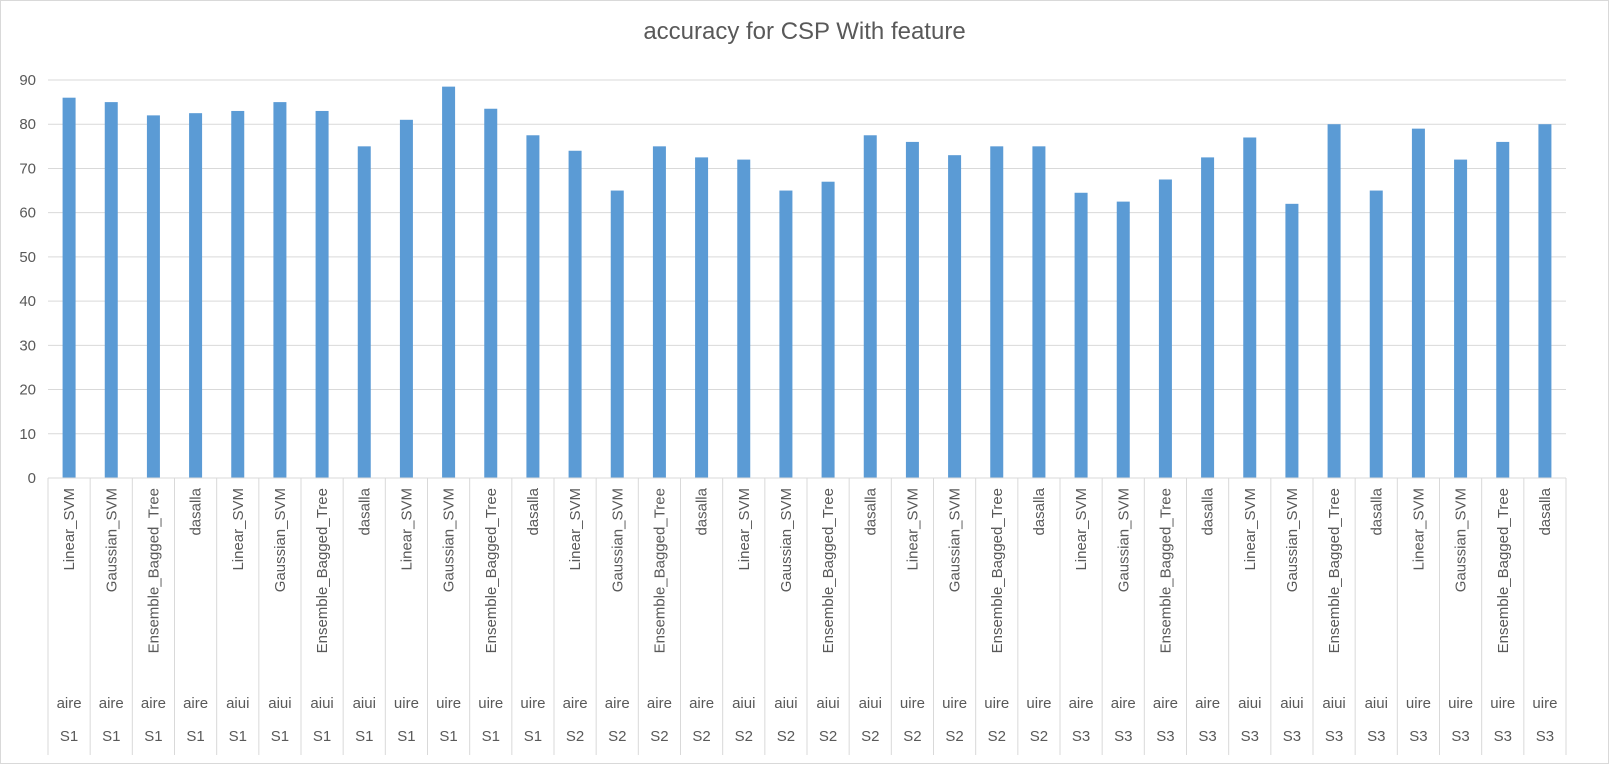  I want to click on y-tick-label: 80, so click(27, 124).